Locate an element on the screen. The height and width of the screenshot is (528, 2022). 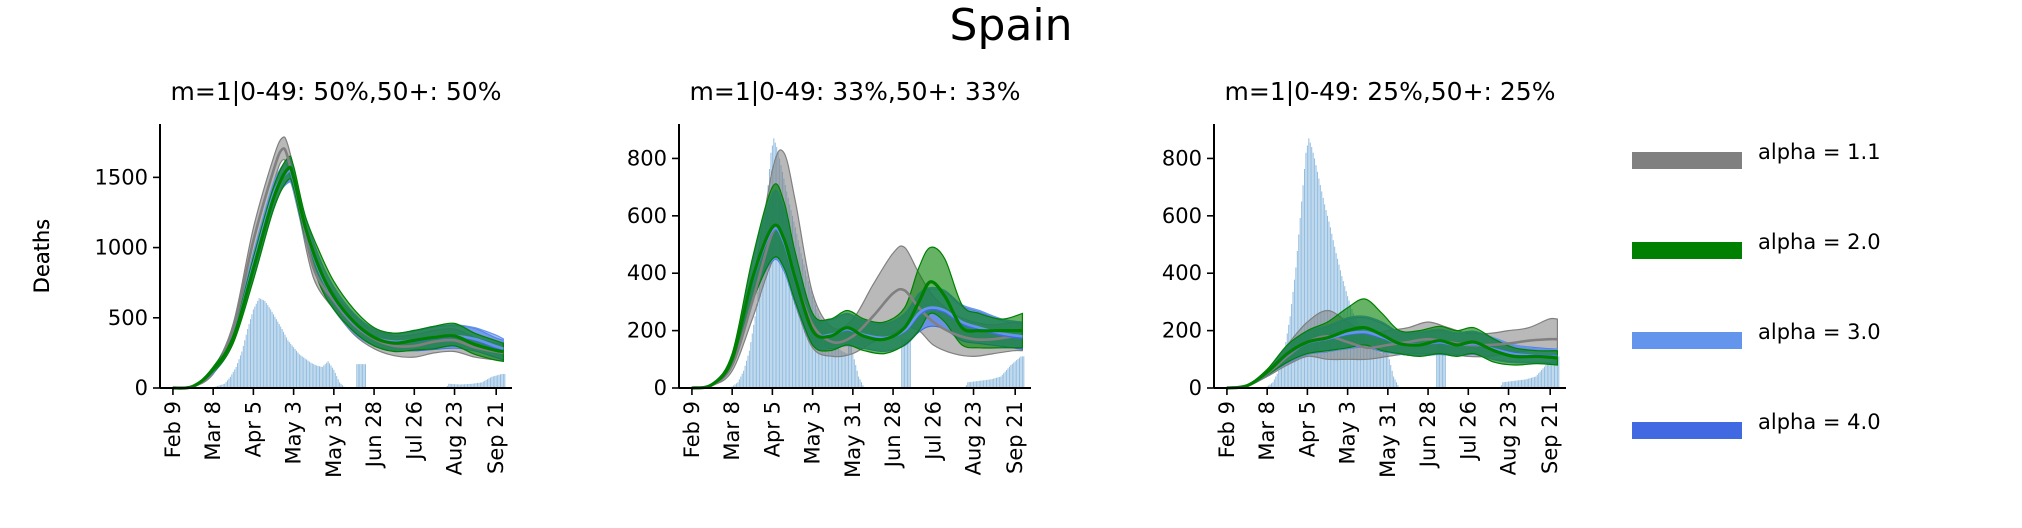
x-tick-label: Sep 21 is located at coordinates (1015, 437).